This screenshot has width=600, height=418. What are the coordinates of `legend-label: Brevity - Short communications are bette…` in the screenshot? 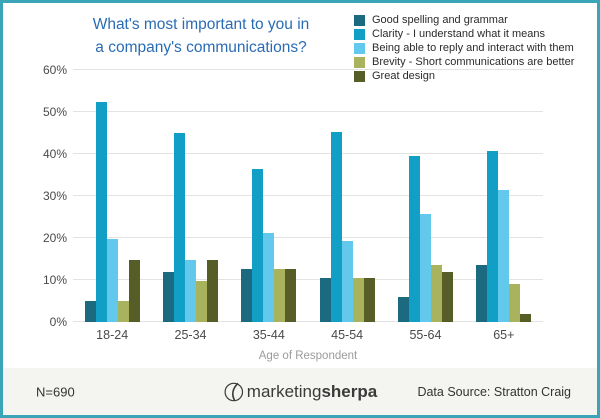 It's located at (473, 62).